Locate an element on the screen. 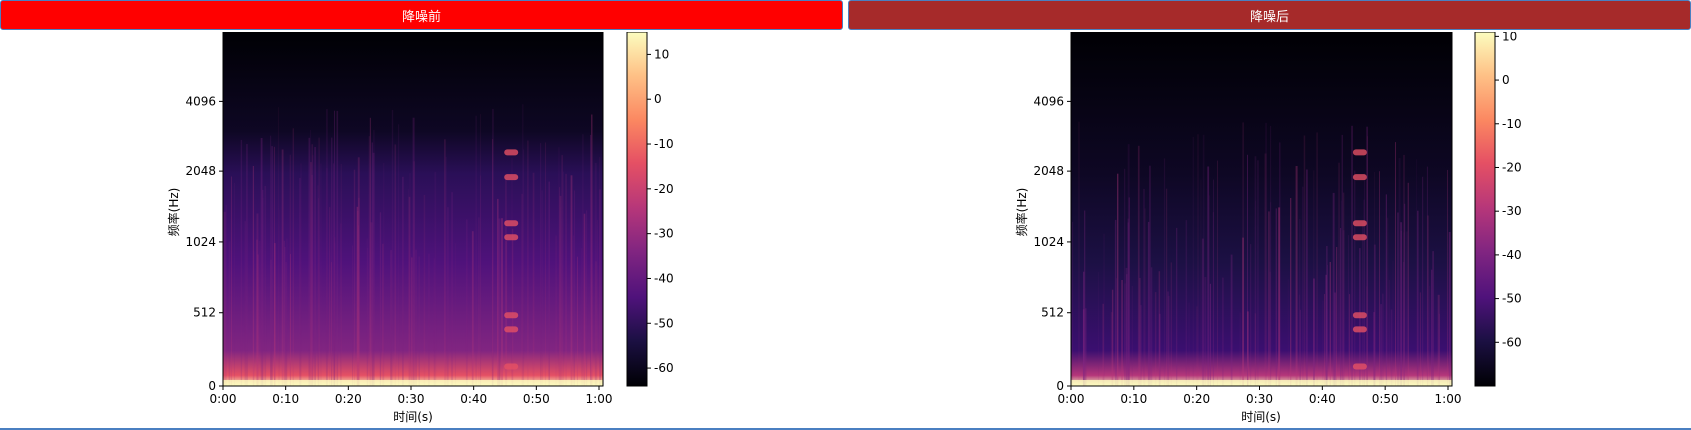 The height and width of the screenshot is (430, 1691). tab-before-denoise: 降噪前 is located at coordinates (421, 15).